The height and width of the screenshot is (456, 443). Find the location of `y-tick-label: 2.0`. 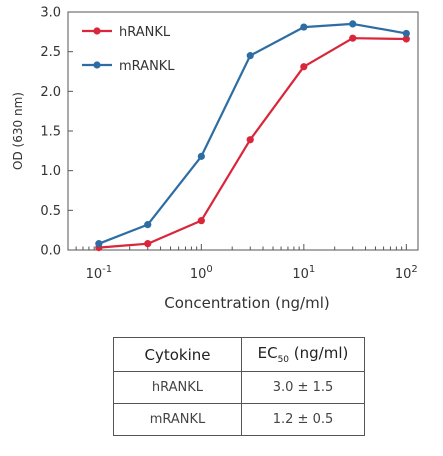

y-tick-label: 2.0 is located at coordinates (50, 92).